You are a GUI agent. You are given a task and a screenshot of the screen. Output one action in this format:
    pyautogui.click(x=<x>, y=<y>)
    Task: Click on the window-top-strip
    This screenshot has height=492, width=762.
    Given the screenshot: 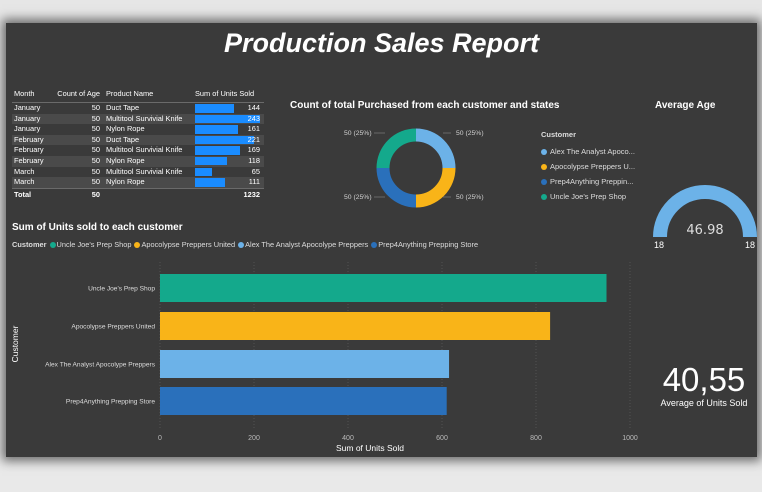 What is the action you would take?
    pyautogui.click(x=381, y=11)
    